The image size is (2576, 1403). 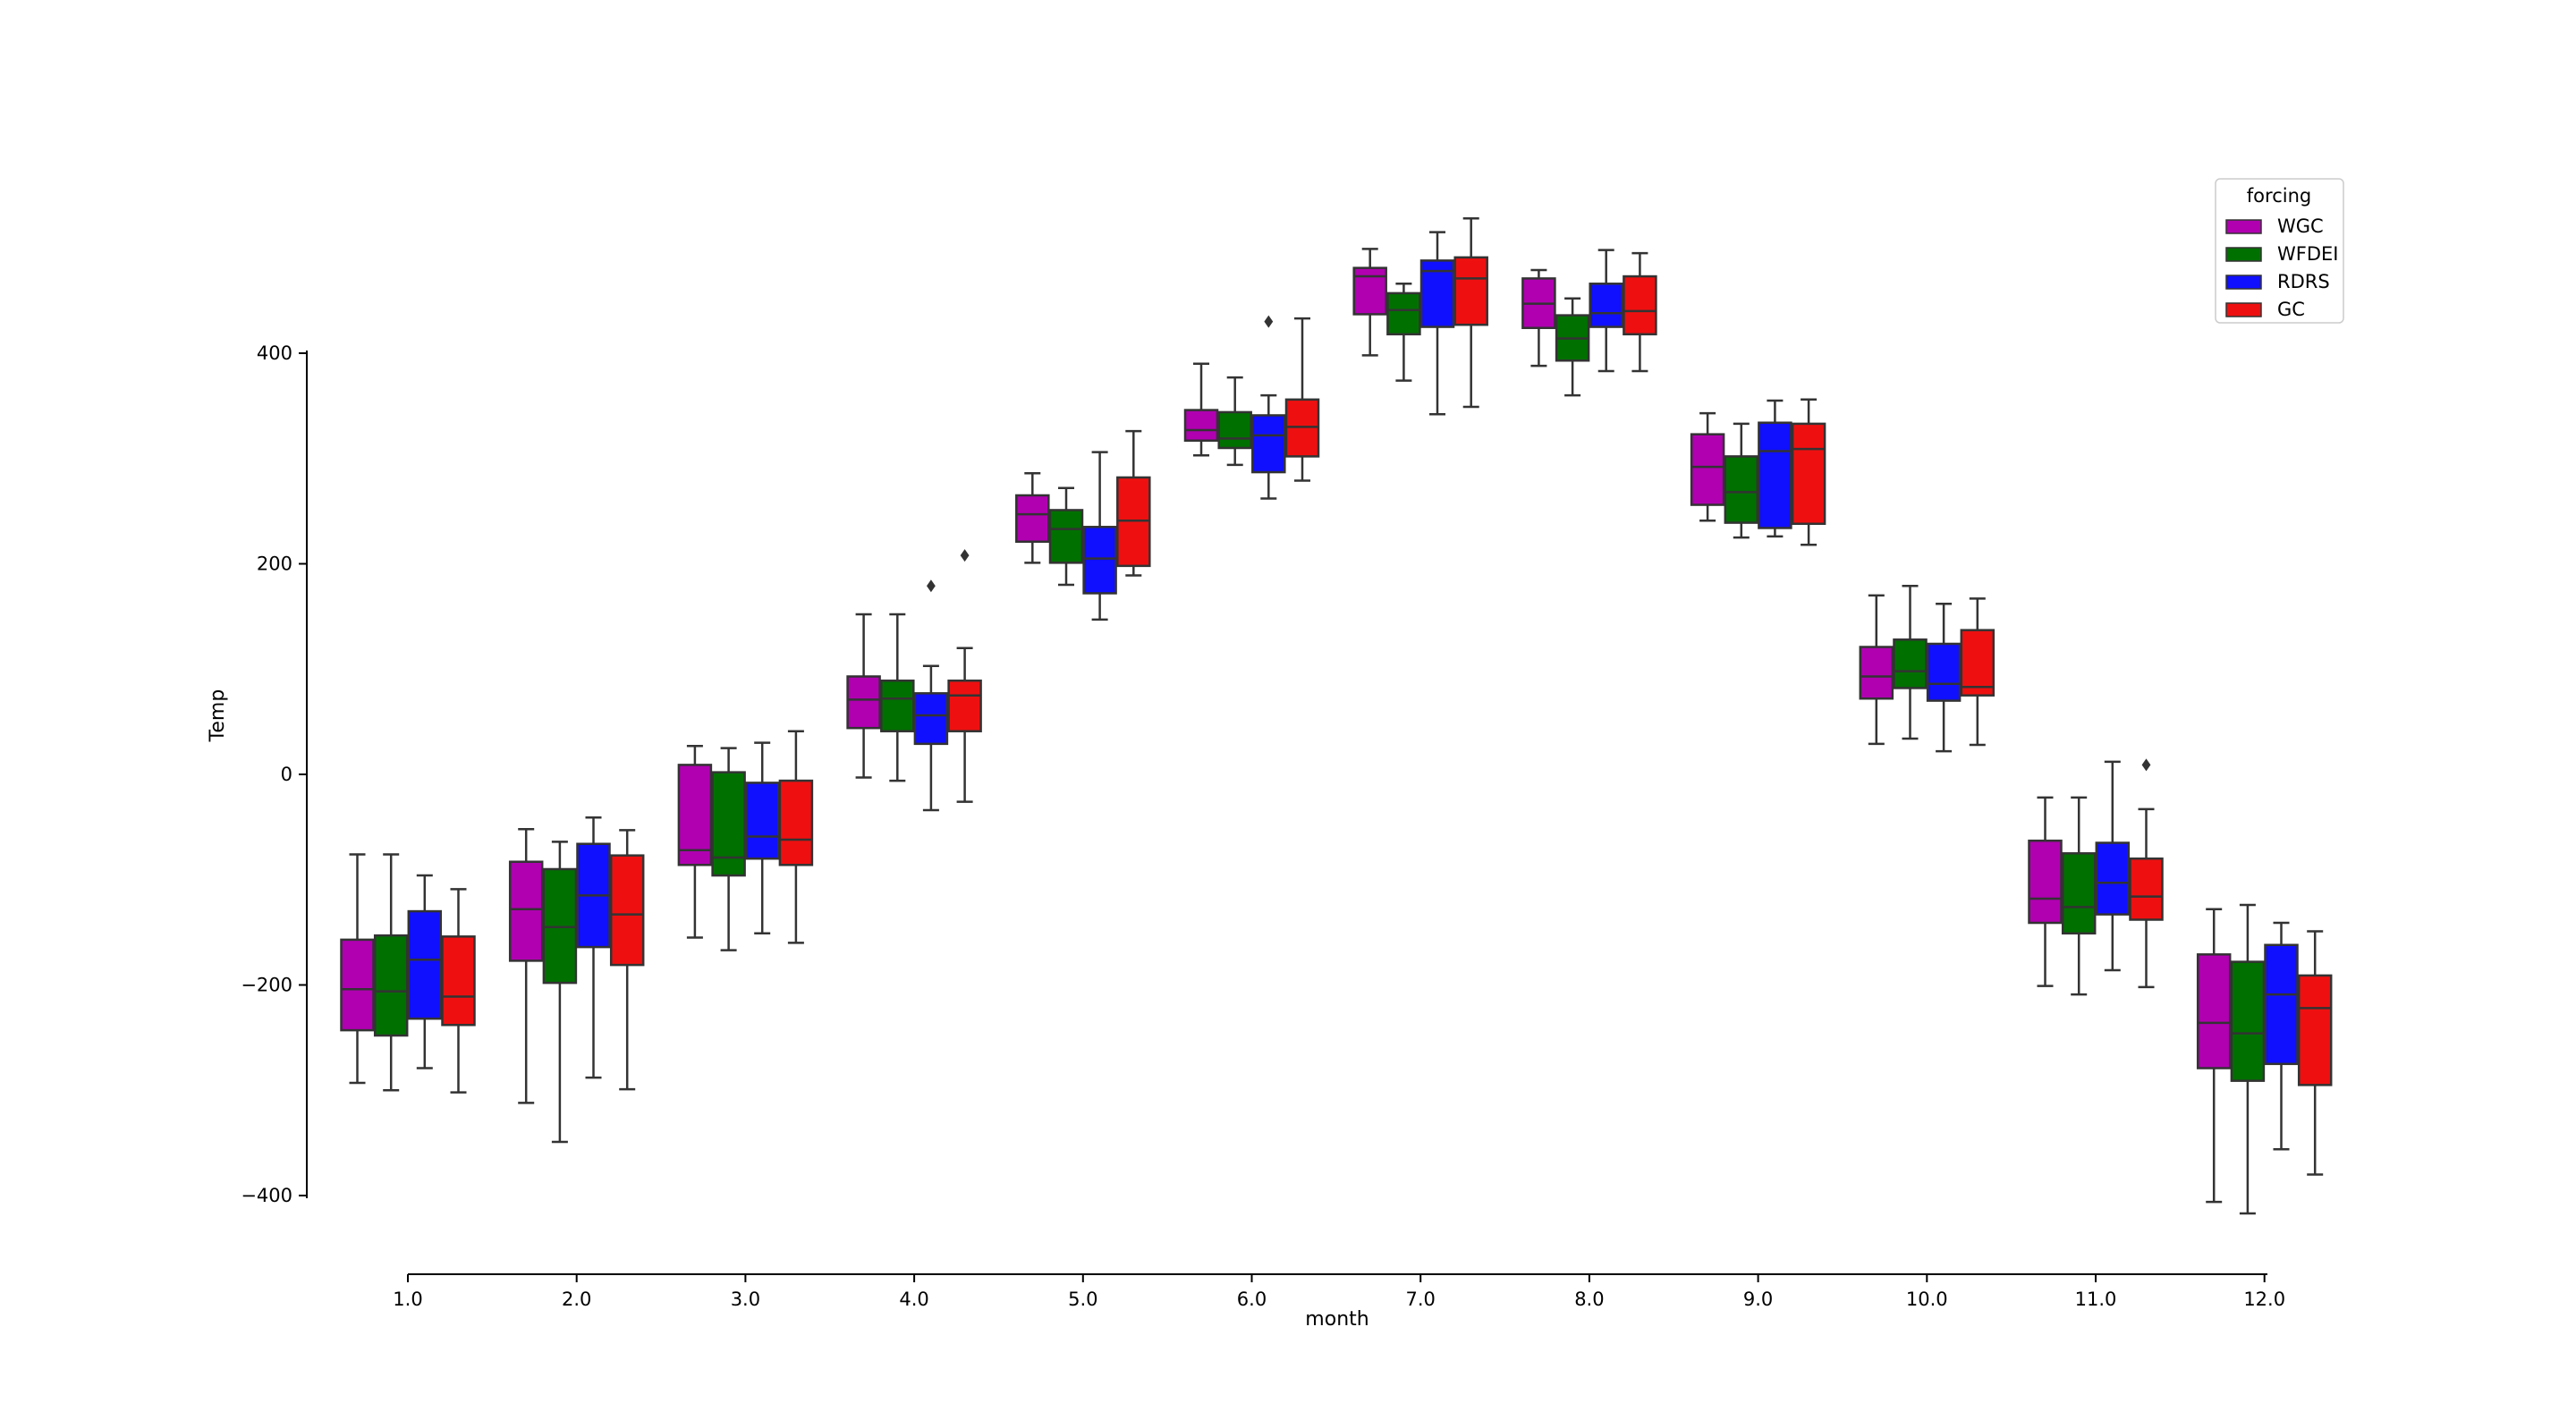 What do you see at coordinates (286, 774) in the screenshot?
I see `y-tick-label: 0` at bounding box center [286, 774].